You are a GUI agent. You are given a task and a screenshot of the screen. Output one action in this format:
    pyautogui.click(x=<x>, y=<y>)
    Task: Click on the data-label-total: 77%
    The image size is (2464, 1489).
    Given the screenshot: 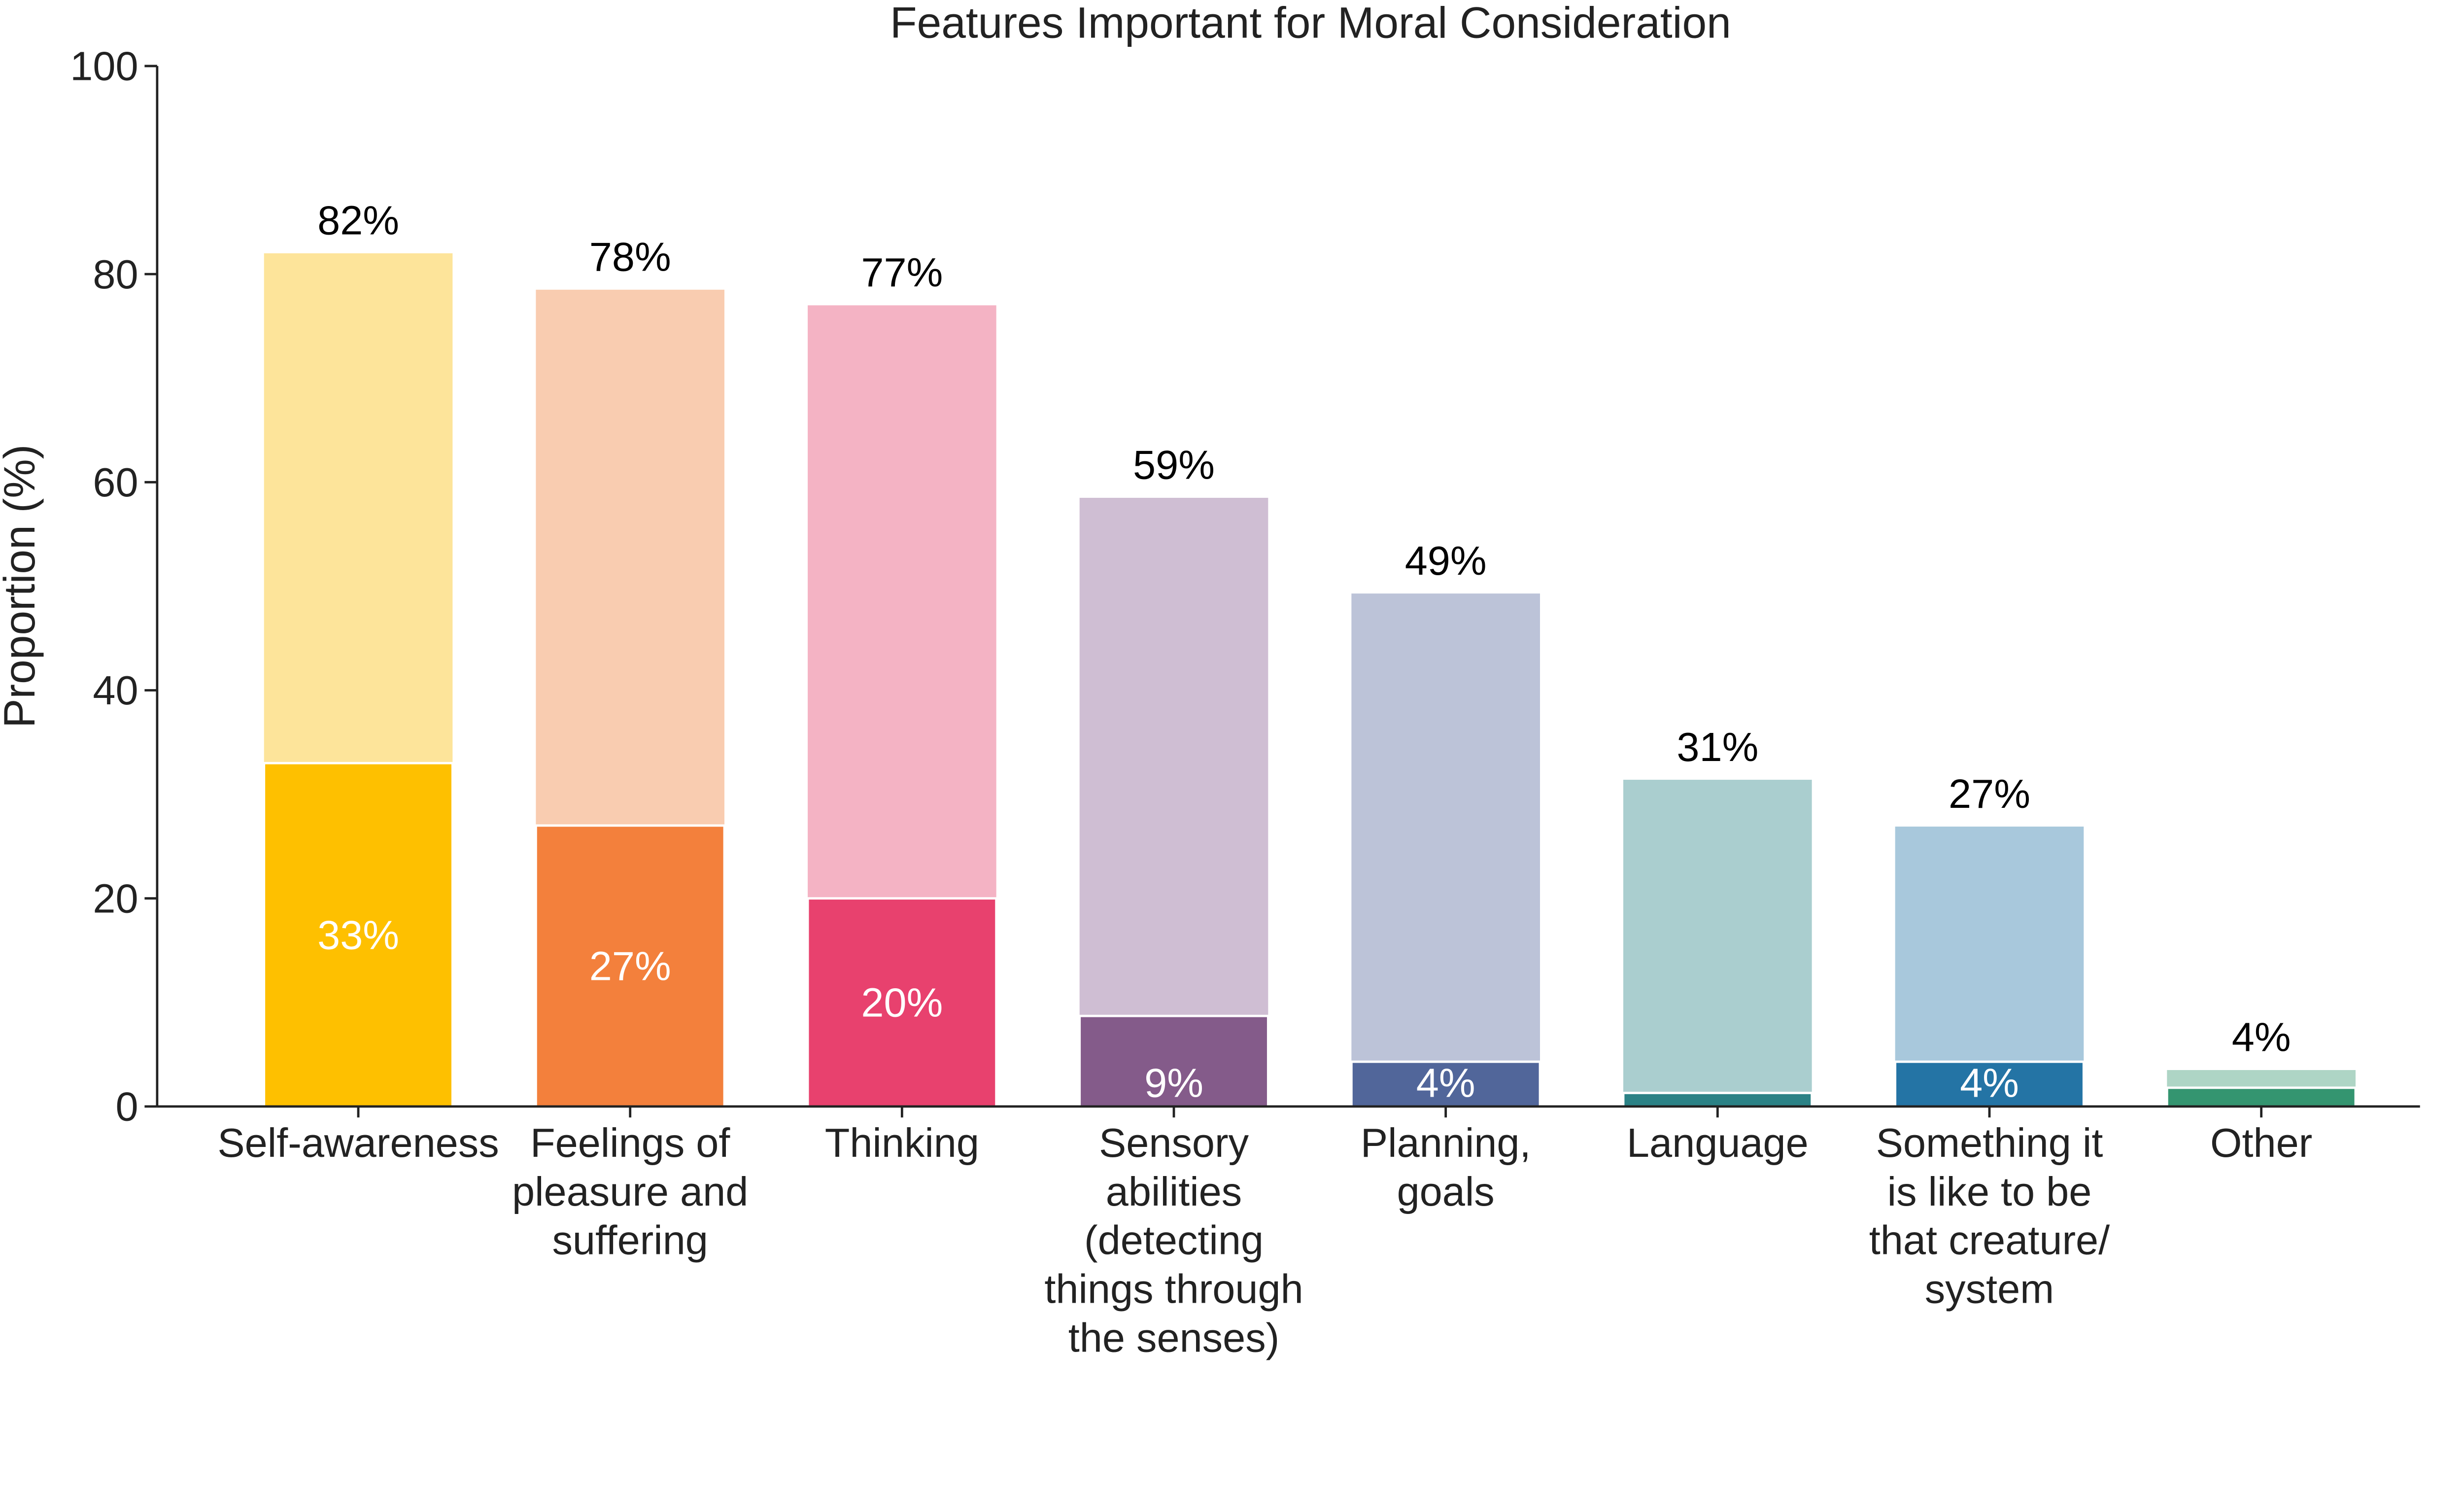 What is the action you would take?
    pyautogui.click(x=902, y=272)
    